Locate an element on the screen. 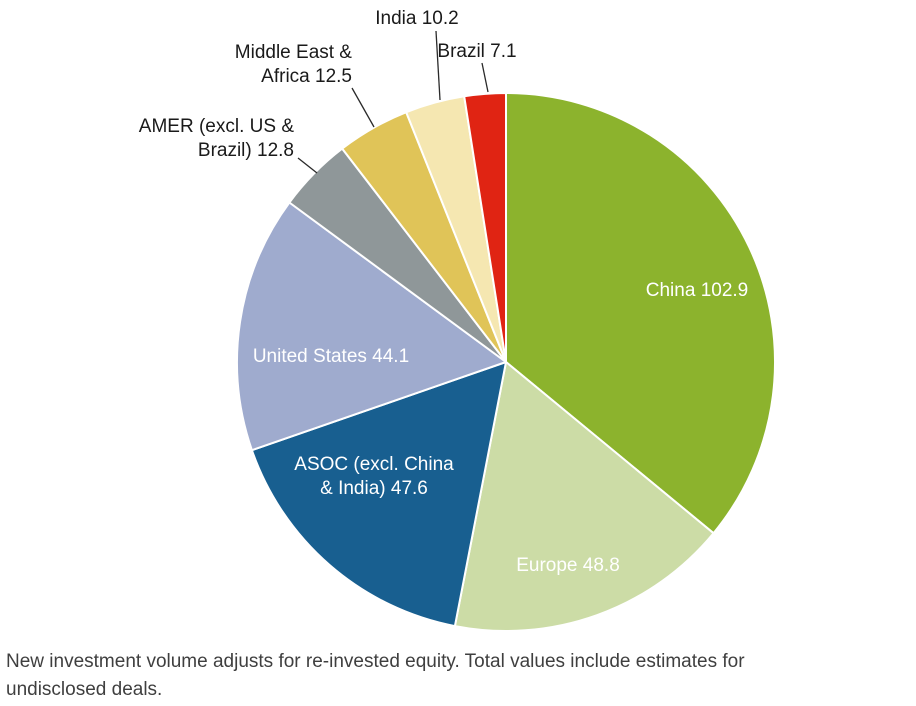  label-india: India 10.2 is located at coordinates (416, 18).